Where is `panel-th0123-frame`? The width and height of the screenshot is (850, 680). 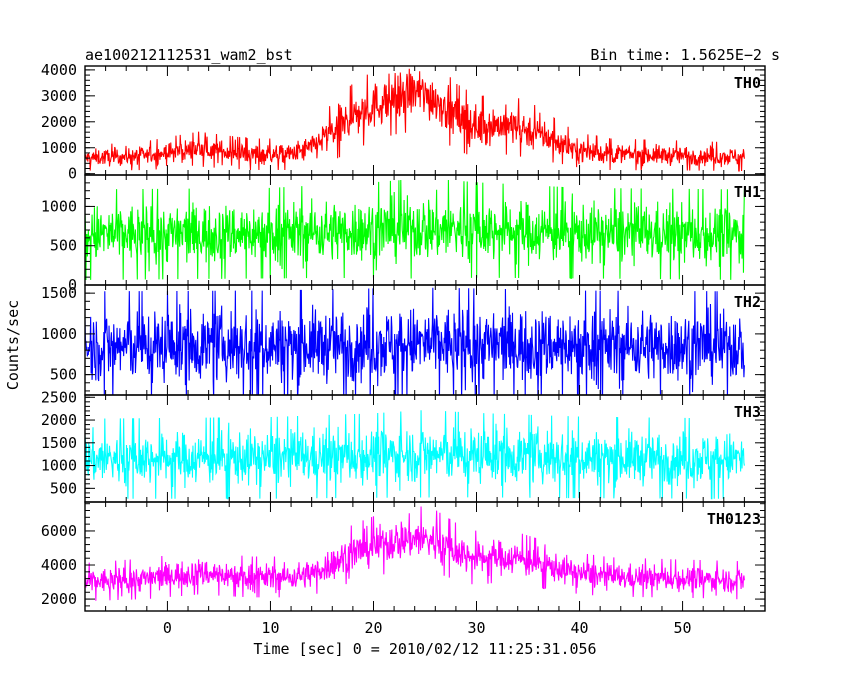 panel-th0123-frame is located at coordinates (425, 556).